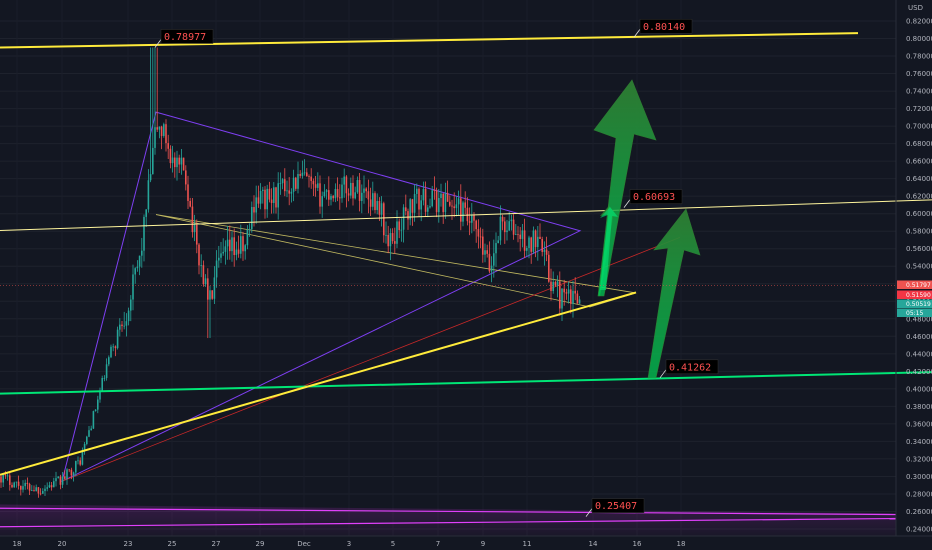  I want to click on callout-label: 0.80140, so click(664, 27).